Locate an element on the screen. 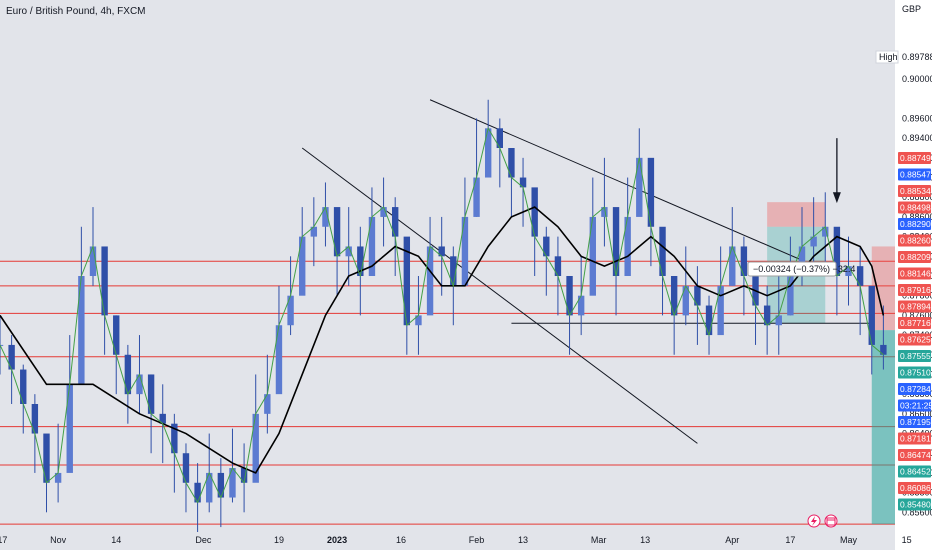 Image resolution: width=932 pixels, height=550 pixels. price-tag-label: 0.87555 is located at coordinates (915, 356).